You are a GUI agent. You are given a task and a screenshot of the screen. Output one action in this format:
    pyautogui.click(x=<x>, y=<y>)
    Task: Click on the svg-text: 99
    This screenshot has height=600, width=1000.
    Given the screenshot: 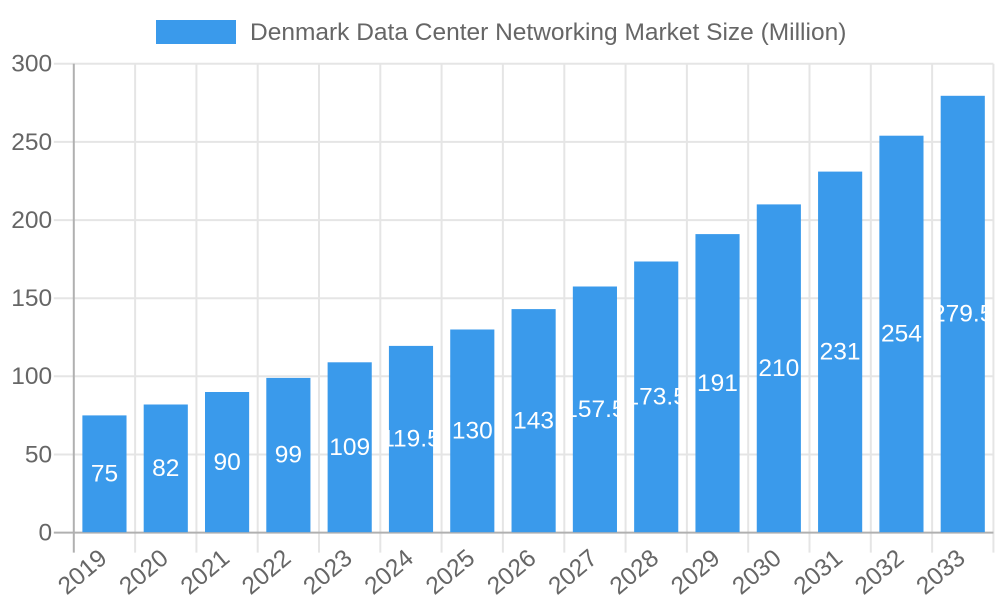 What is the action you would take?
    pyautogui.click(x=288, y=455)
    